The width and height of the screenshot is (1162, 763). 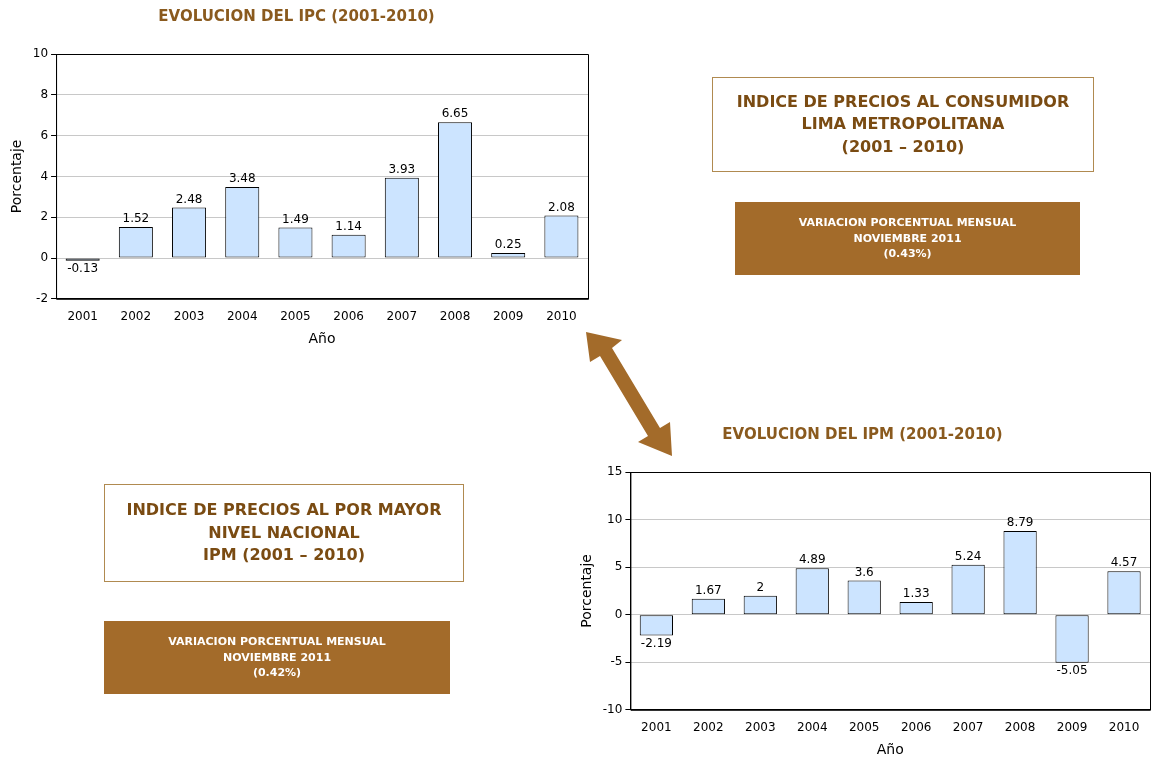 I want to click on data-label: 1.14, so click(x=348, y=225).